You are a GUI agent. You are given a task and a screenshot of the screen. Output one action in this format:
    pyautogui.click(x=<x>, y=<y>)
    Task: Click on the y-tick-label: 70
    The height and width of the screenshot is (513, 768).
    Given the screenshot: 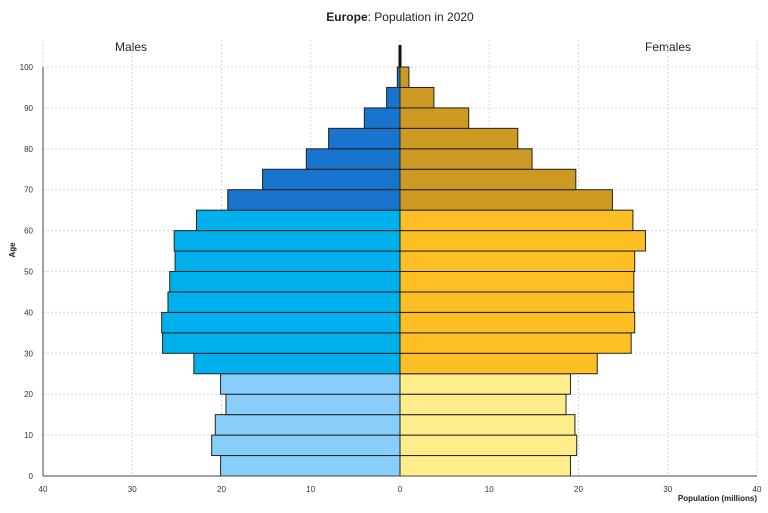 What is the action you would take?
    pyautogui.click(x=28, y=190)
    